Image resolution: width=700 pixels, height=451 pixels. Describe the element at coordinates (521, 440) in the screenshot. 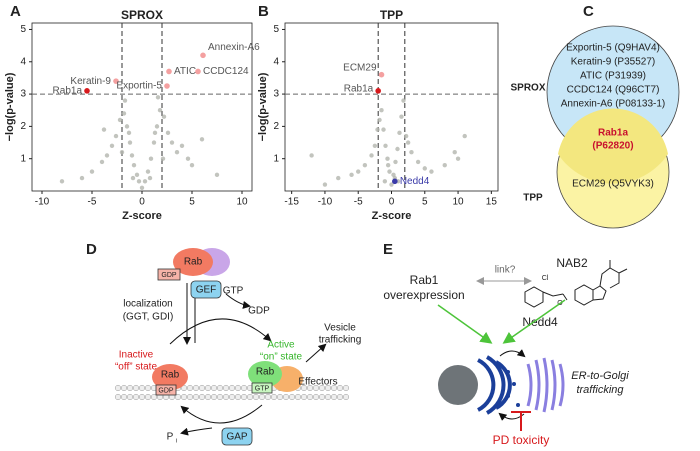

I see `toxicity-label: PD toxicity` at that location.